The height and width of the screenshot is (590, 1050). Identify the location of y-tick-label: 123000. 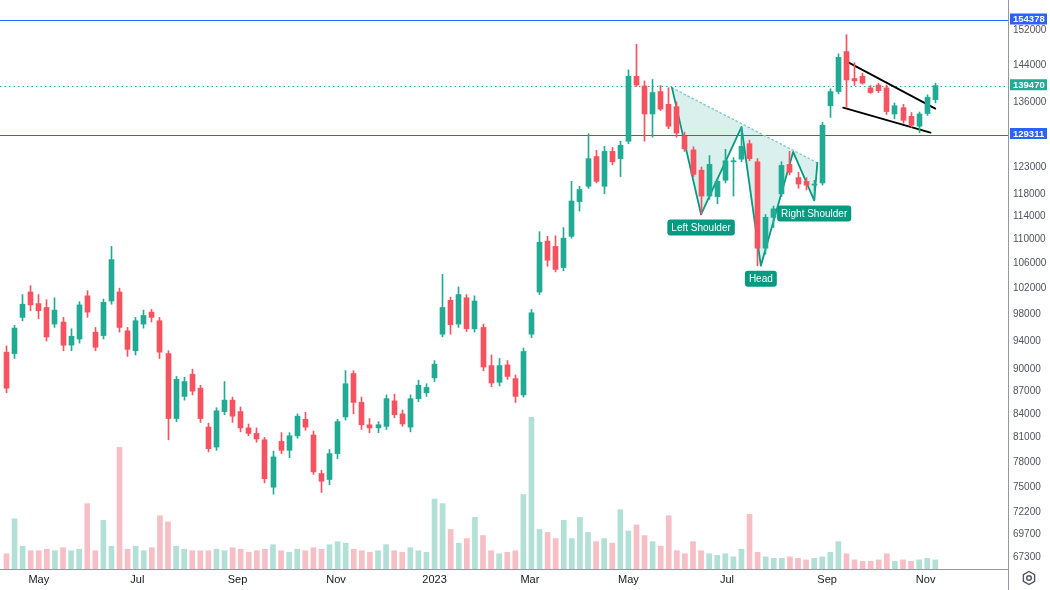
(1030, 166).